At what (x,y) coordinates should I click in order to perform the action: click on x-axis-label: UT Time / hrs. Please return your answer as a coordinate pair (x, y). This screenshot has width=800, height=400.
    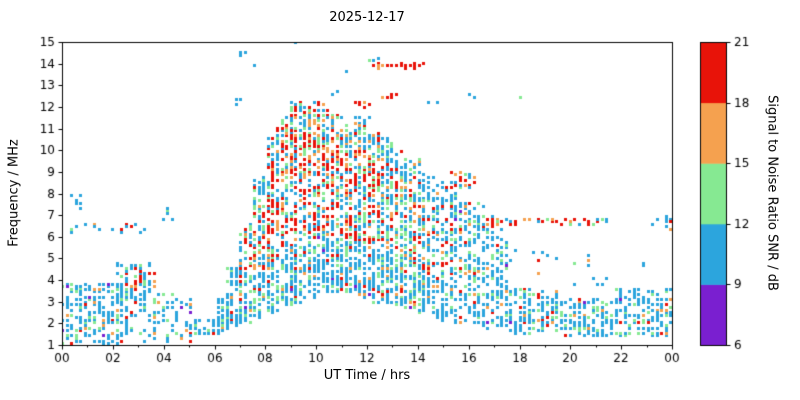
    Looking at the image, I should click on (367, 375).